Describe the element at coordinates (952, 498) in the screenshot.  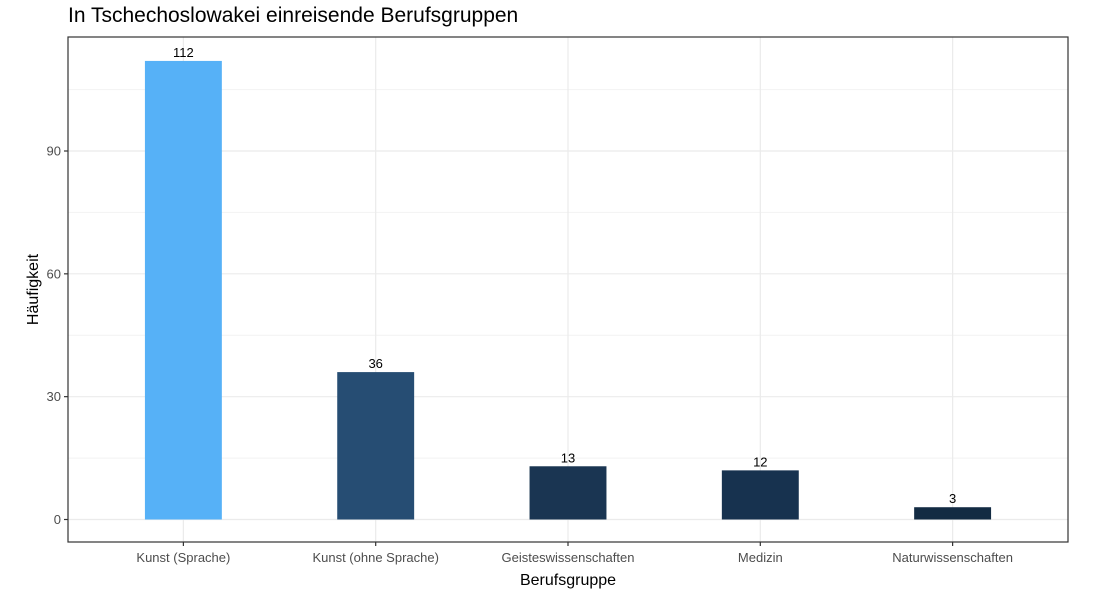
I see `data-label: 3` at that location.